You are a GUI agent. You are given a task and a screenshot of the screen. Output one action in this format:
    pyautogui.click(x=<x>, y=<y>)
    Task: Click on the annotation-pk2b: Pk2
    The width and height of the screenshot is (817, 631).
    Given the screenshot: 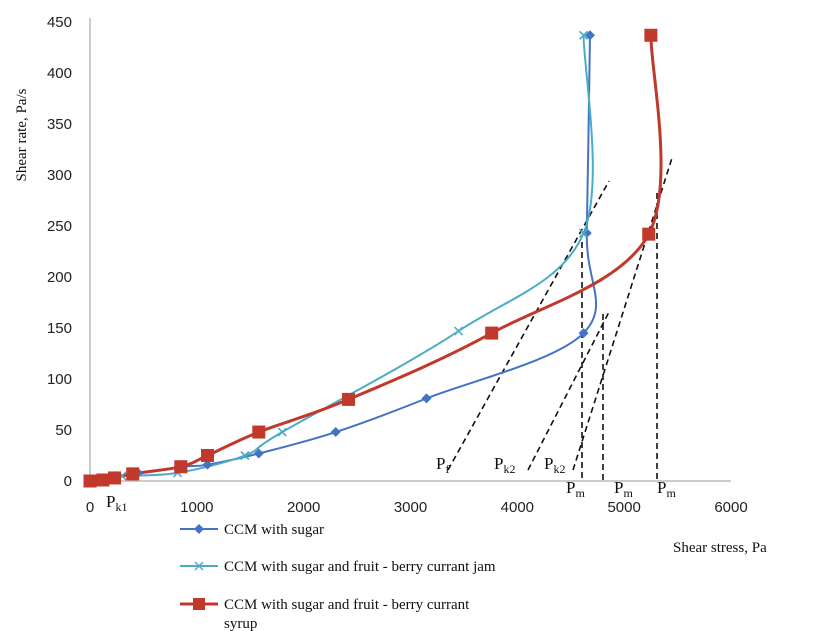 What is the action you would take?
    pyautogui.click(x=554, y=465)
    